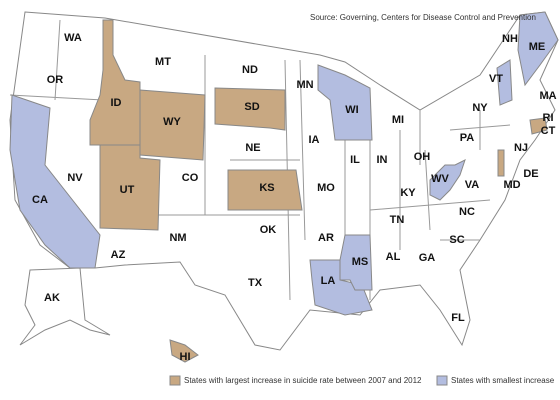 The width and height of the screenshot is (560, 400). What do you see at coordinates (73, 38) in the screenshot?
I see `state-label: WA` at bounding box center [73, 38].